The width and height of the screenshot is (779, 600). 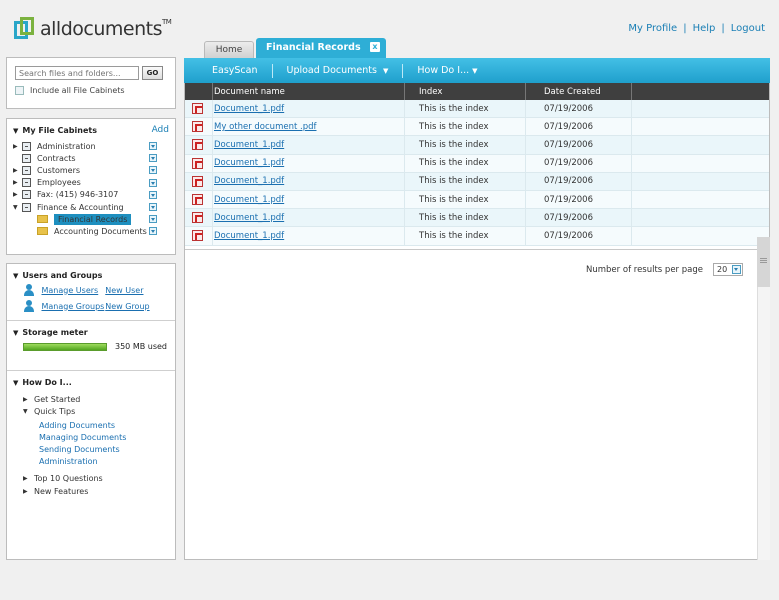 I want to click on folder-financial-records: Financial Records, so click(x=91, y=219).